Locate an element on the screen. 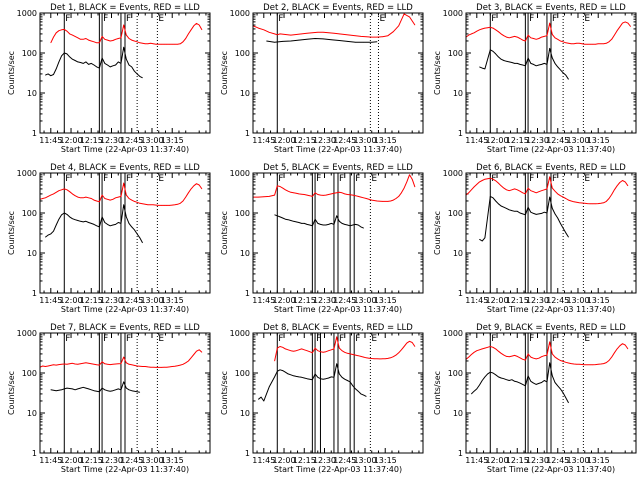 The height and width of the screenshot is (480, 640). x-tick-label: 12:30 is located at coordinates (111, 140).